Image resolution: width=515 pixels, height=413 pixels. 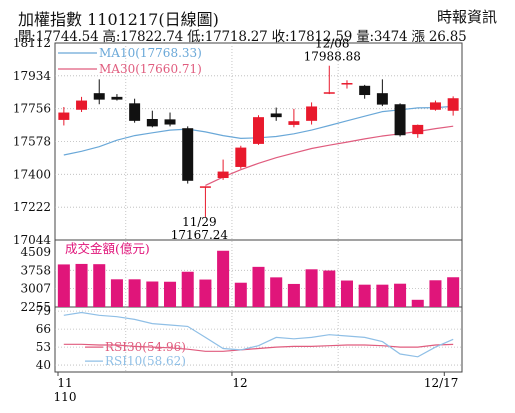 What do you see at coordinates (145, 347) in the screenshot?
I see `rsi-legend-label: RSI30(54.96)` at bounding box center [145, 347].